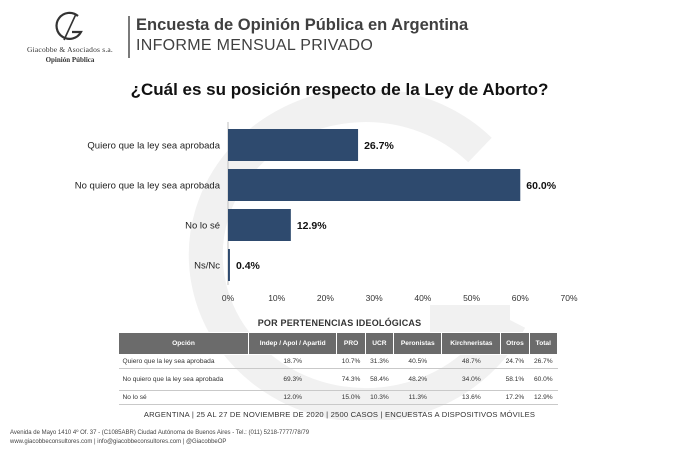  Describe the element at coordinates (312, 226) in the screenshot. I see `data-label-2: 12.9%` at that location.